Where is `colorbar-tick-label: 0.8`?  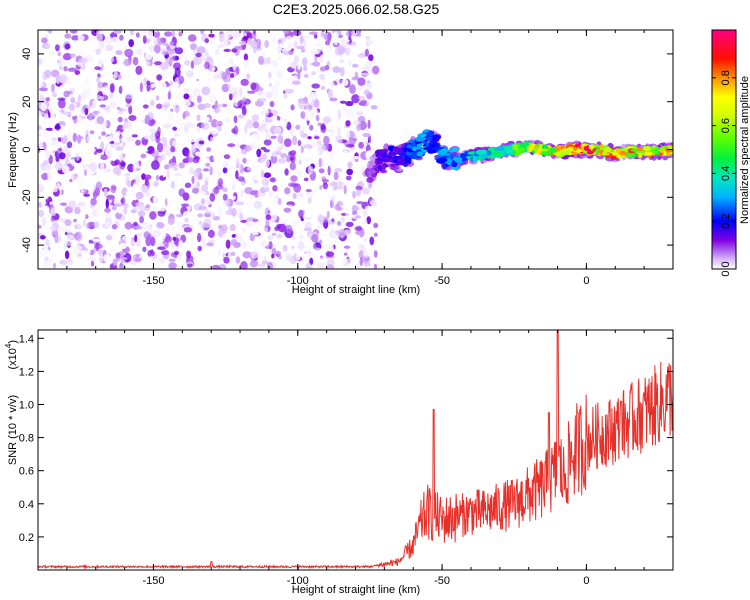
colorbar-tick-label: 0.8 is located at coordinates (726, 77).